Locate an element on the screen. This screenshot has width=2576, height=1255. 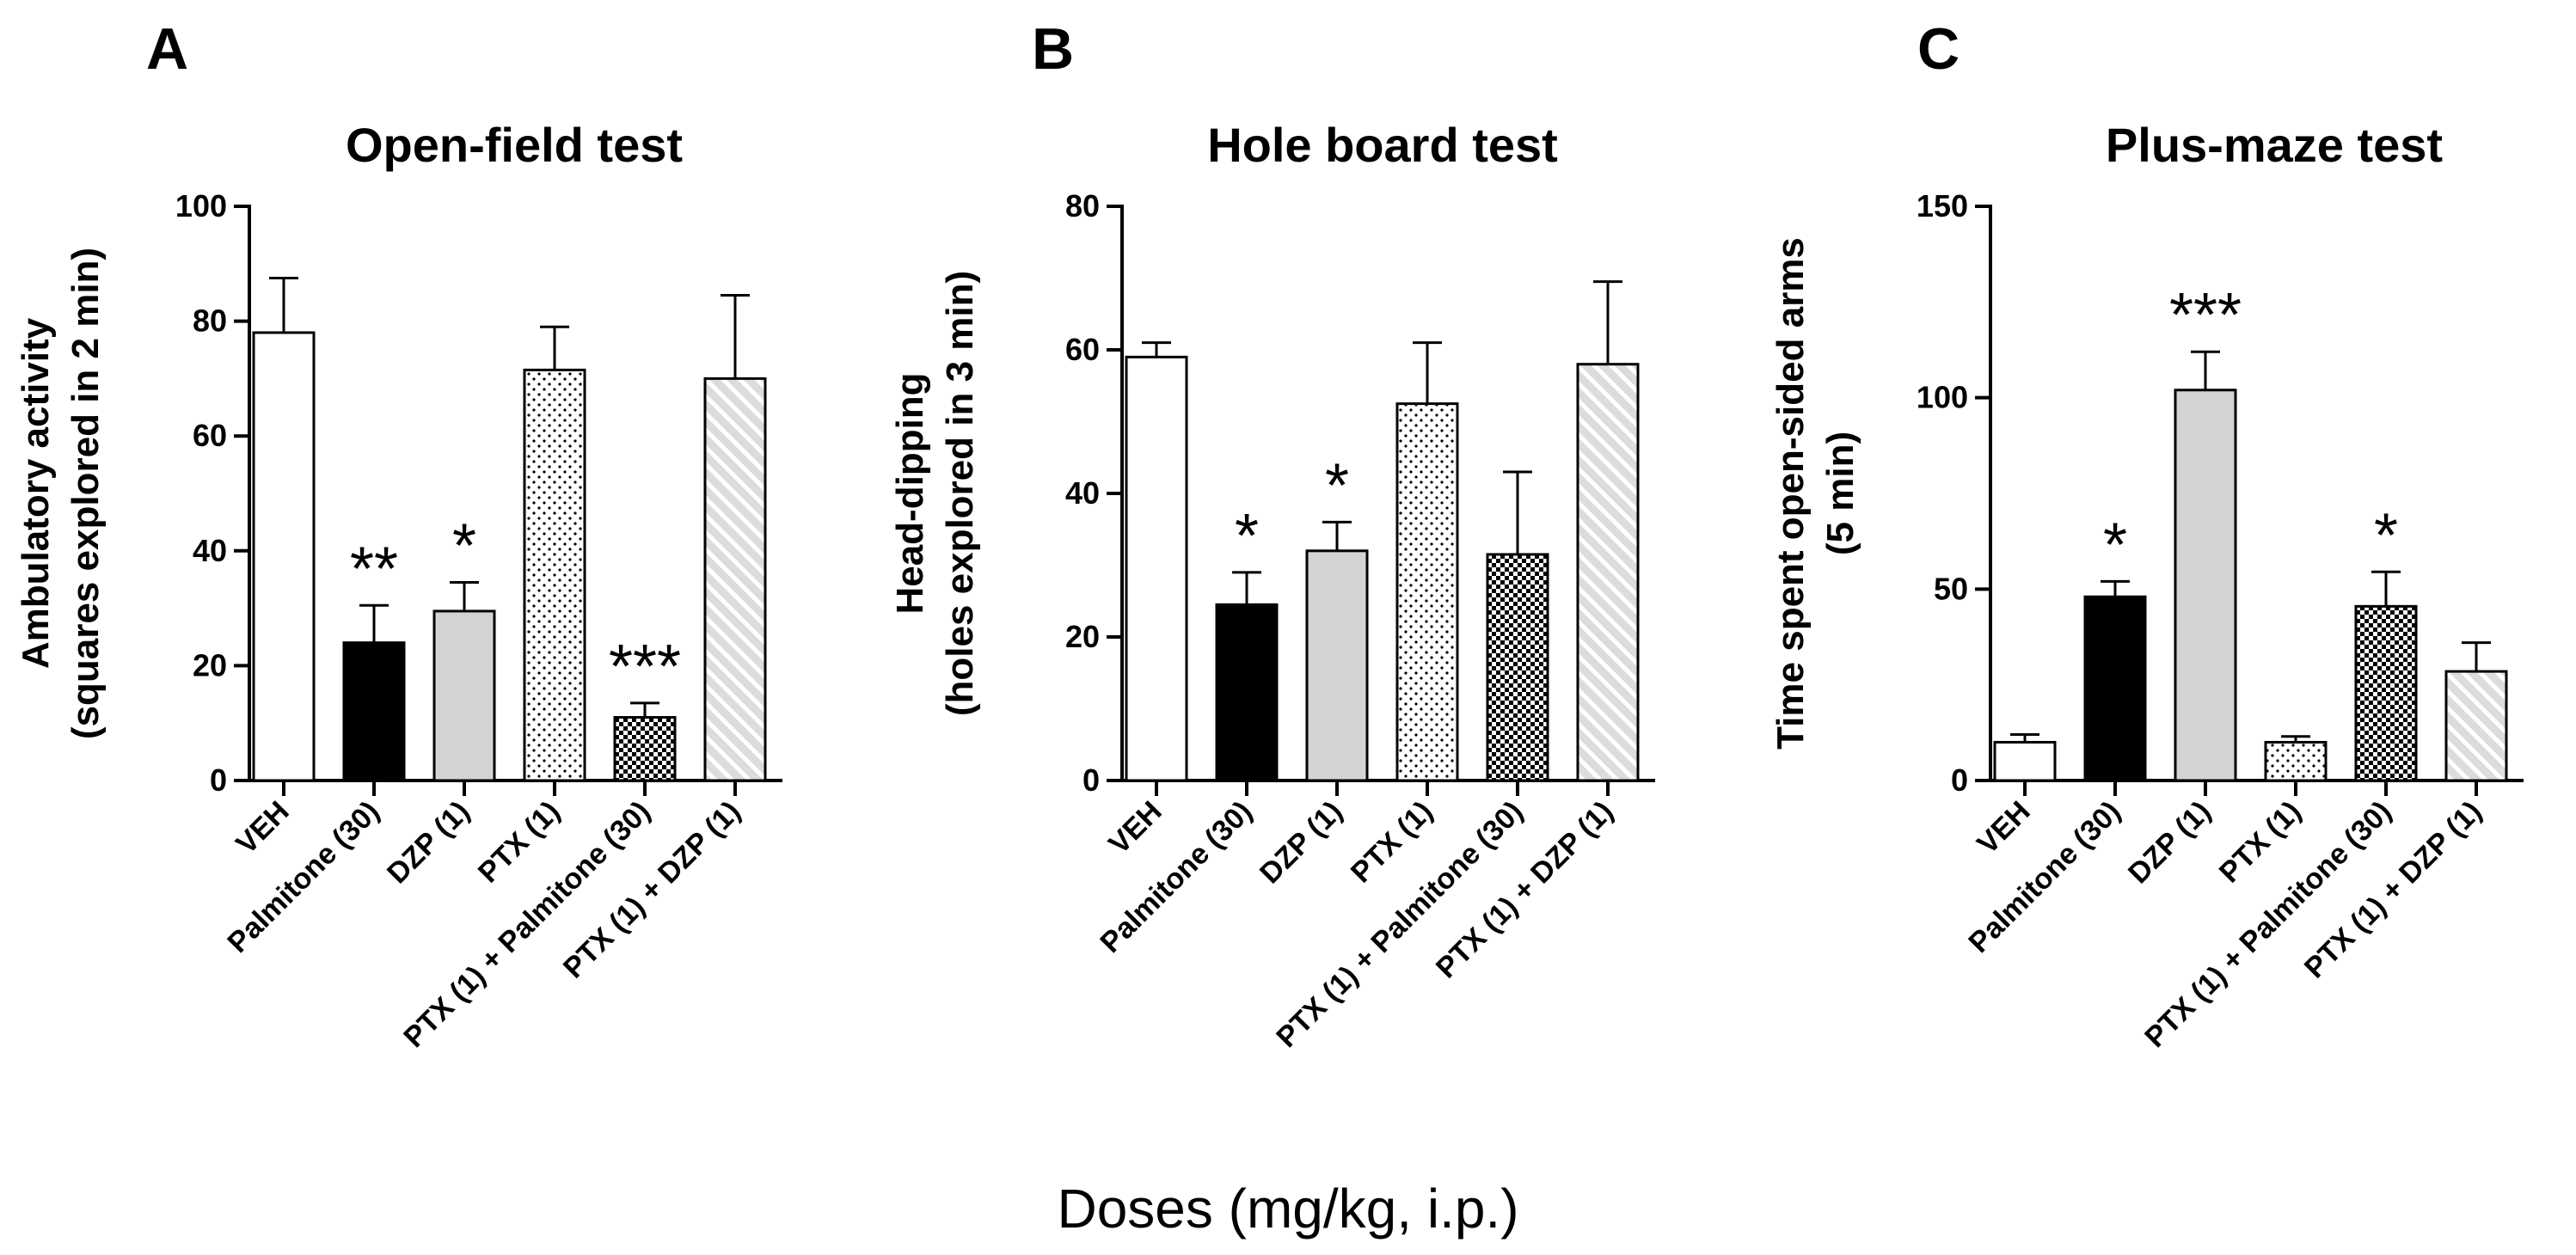
y-tick-label: 50 is located at coordinates (1951, 588).